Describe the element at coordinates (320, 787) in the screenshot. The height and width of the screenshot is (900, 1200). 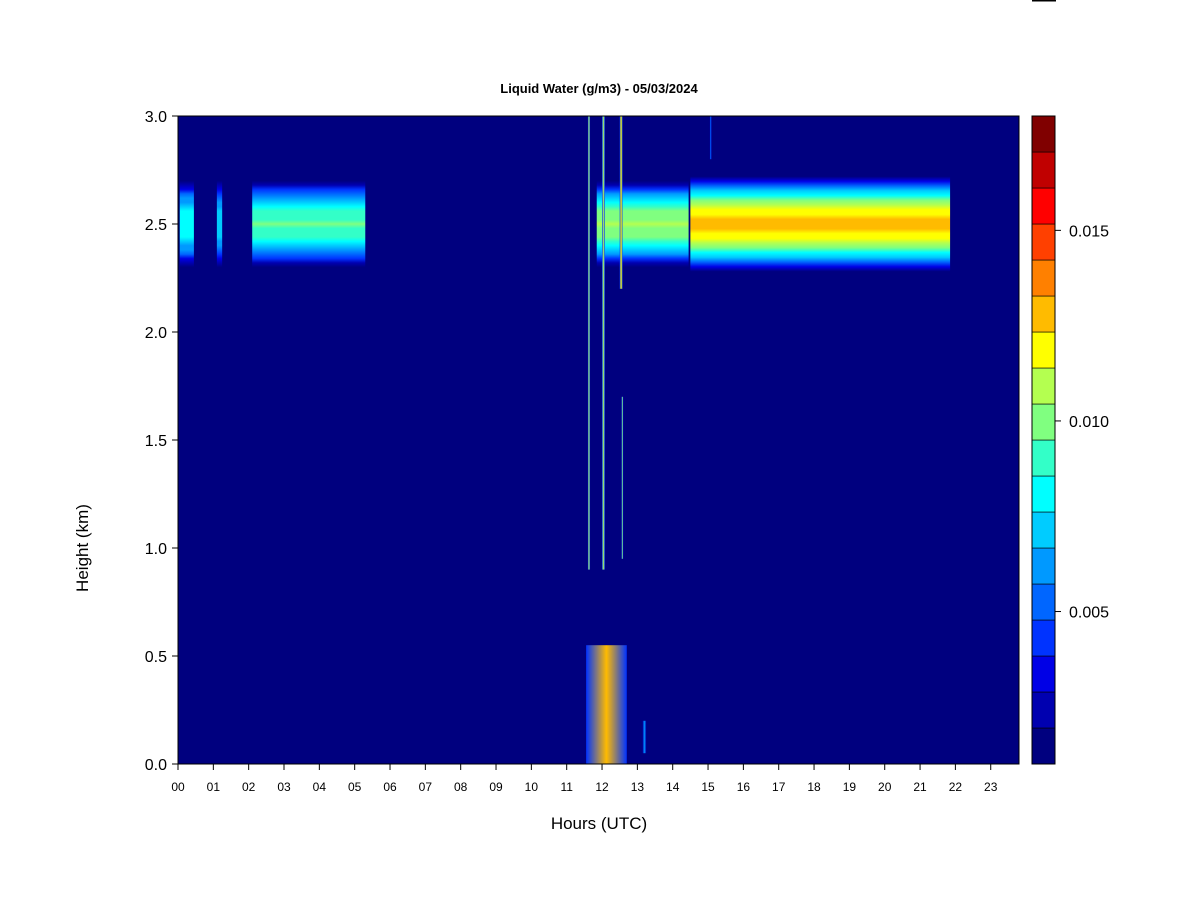
I see `x-tick-label: 04` at that location.